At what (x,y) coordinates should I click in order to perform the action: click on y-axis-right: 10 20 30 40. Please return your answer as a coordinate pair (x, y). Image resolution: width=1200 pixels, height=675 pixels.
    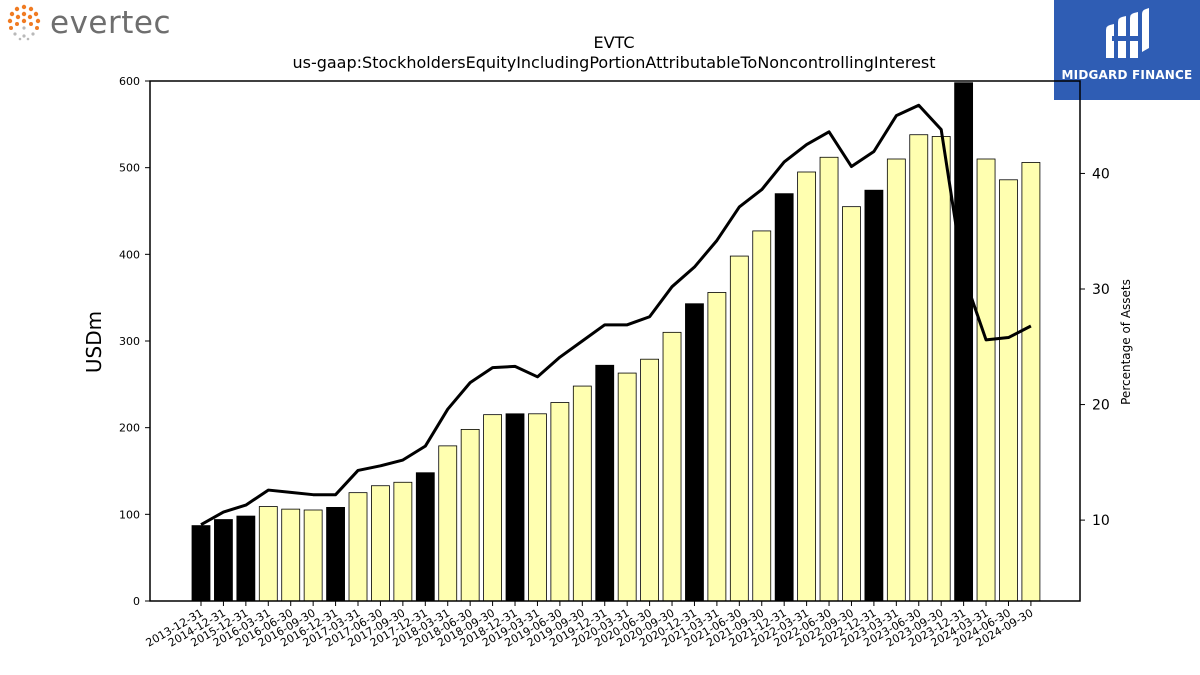
    Looking at the image, I should click on (1095, 347).